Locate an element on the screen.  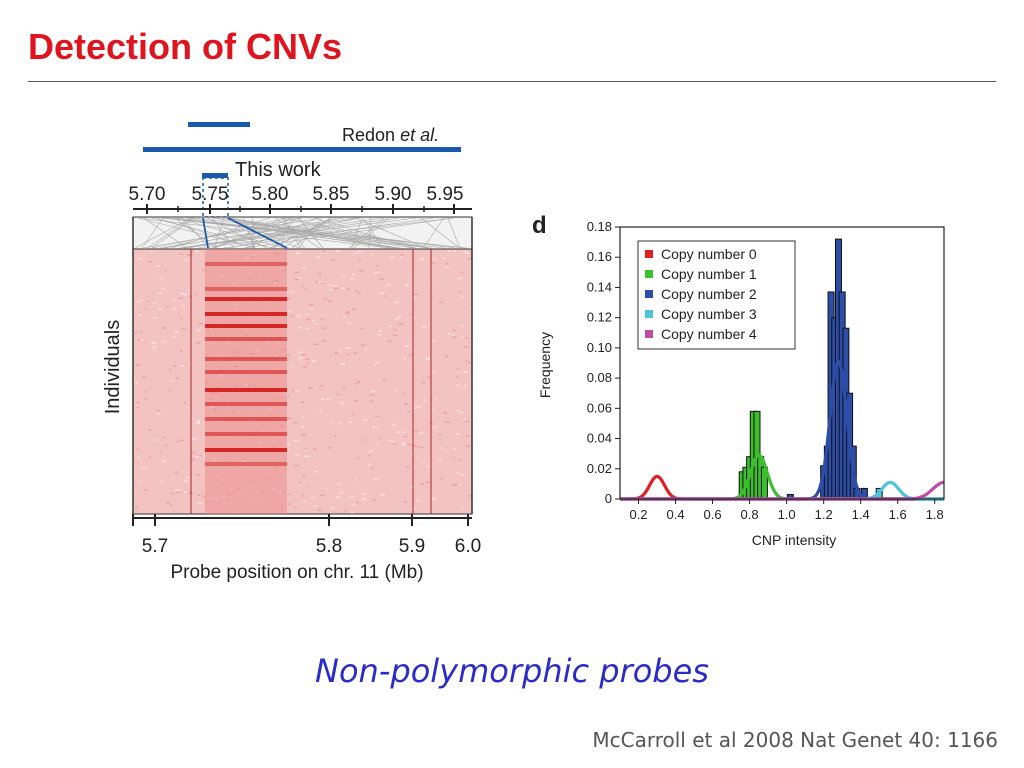
y-tick-label: 0.06 is located at coordinates (599, 407).